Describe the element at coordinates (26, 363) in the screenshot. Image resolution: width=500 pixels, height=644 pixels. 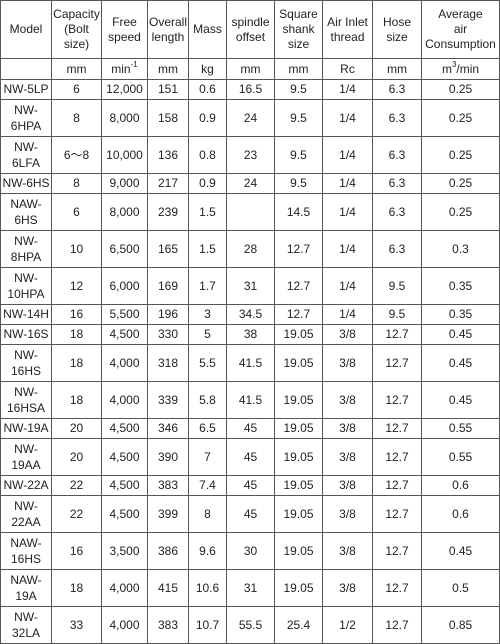
I see `cell-model: NW- 16HS` at that location.